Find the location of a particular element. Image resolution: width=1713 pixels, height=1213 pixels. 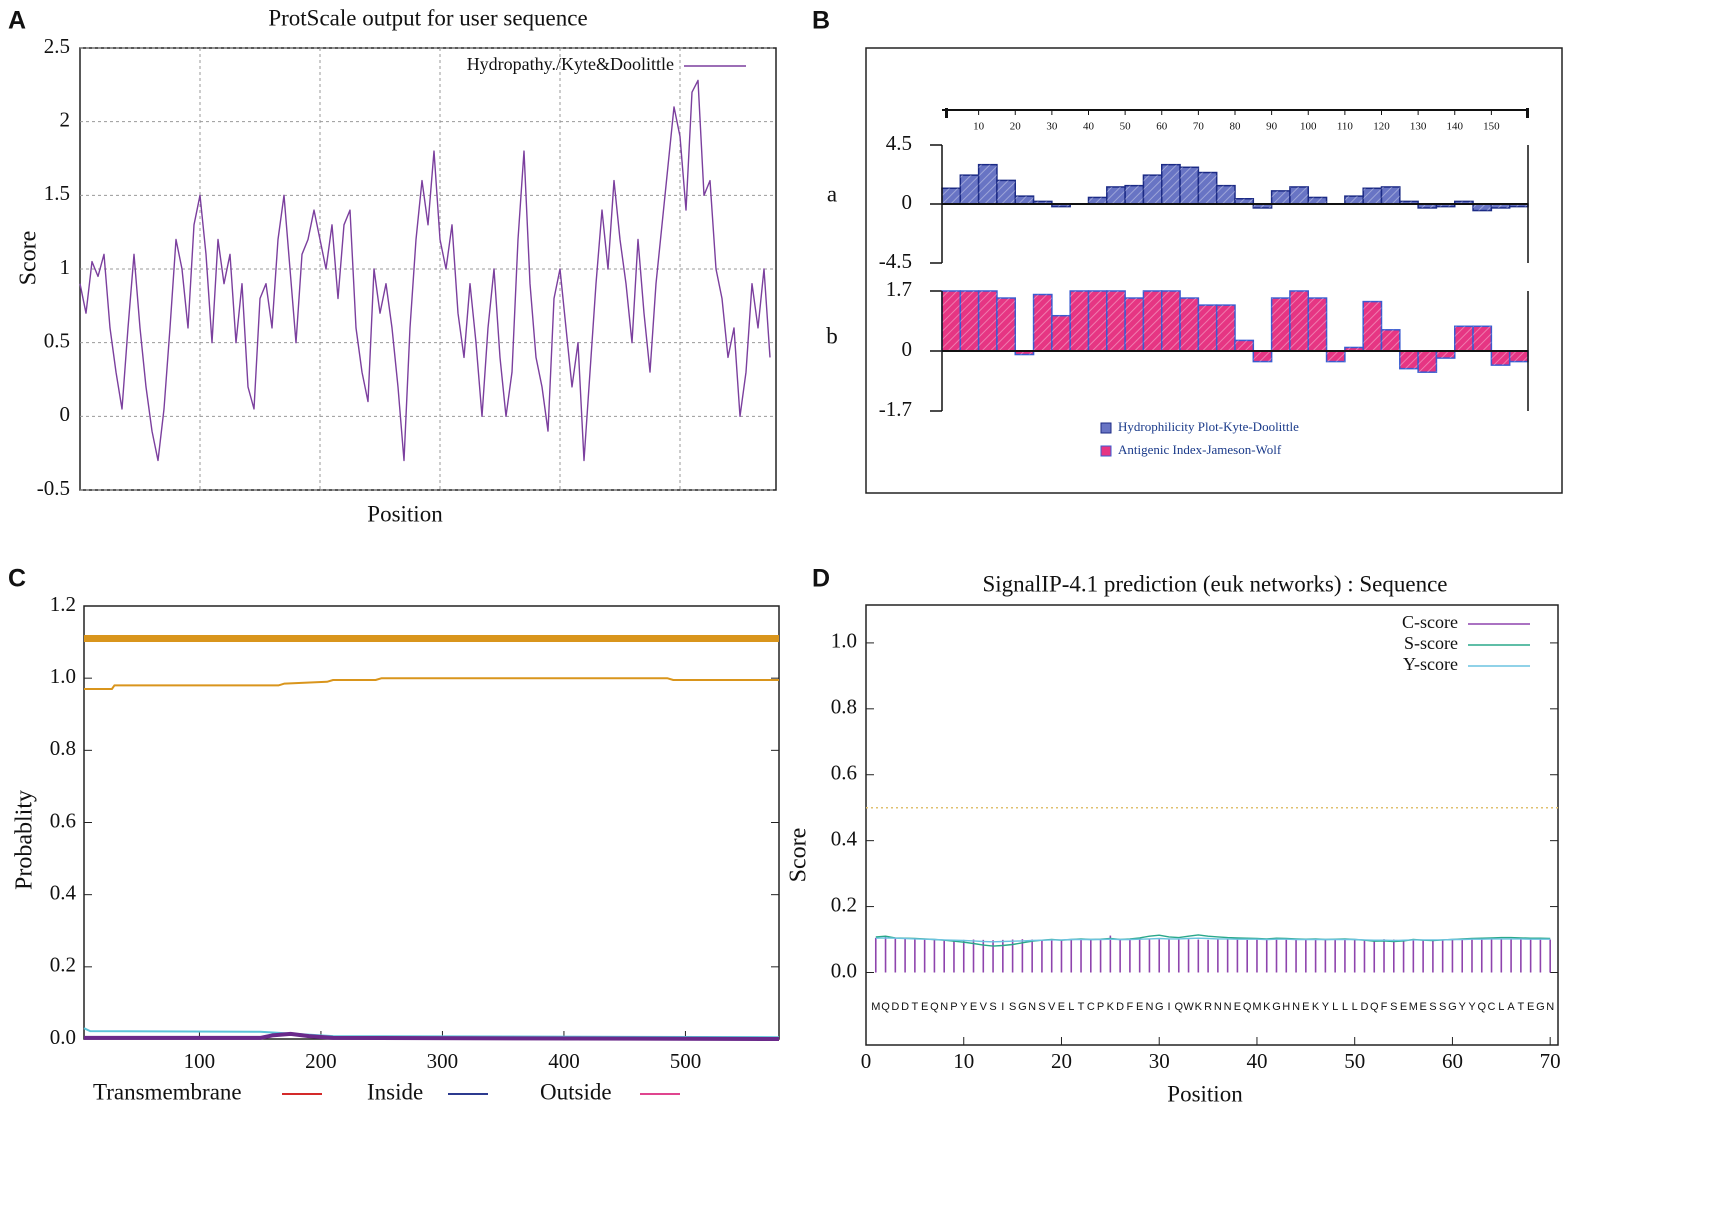

x-tick-label: 140 is located at coordinates (1455, 127).